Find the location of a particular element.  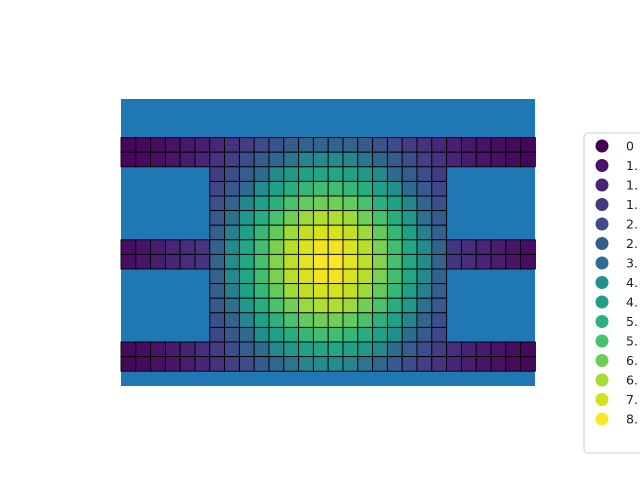

legend-items: 0 1. 1. 1. 2. 2. 3. 4. 4. 5. 5. 6. 6. 7. 8. is located at coordinates (616, 283).